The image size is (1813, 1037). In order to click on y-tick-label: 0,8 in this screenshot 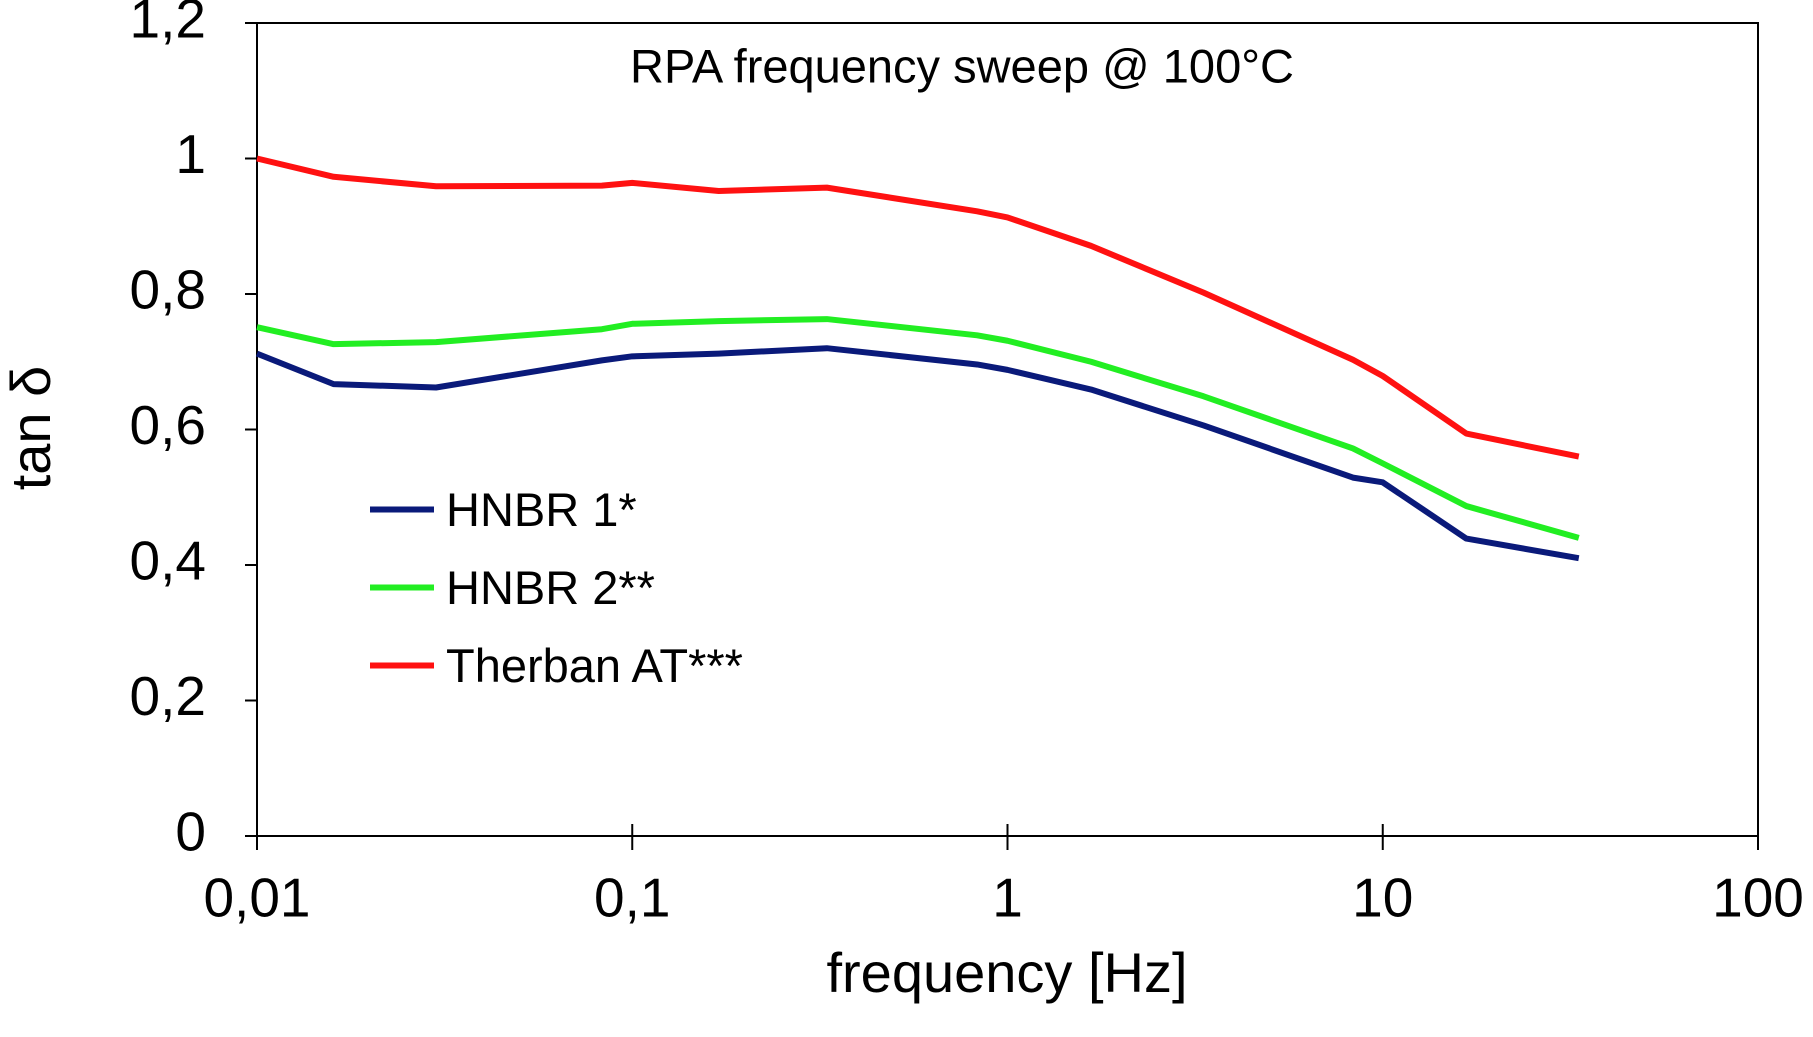, I will do `click(168, 290)`.